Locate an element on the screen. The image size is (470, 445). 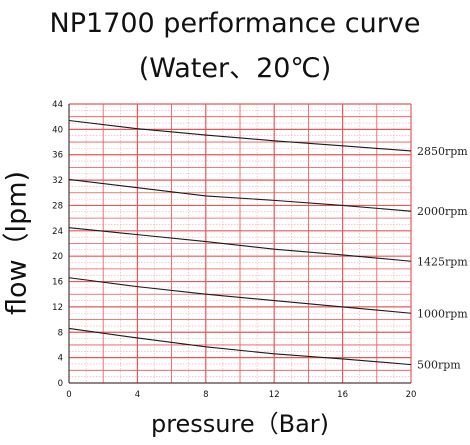
series-line-1425rpm is located at coordinates (240, 244).